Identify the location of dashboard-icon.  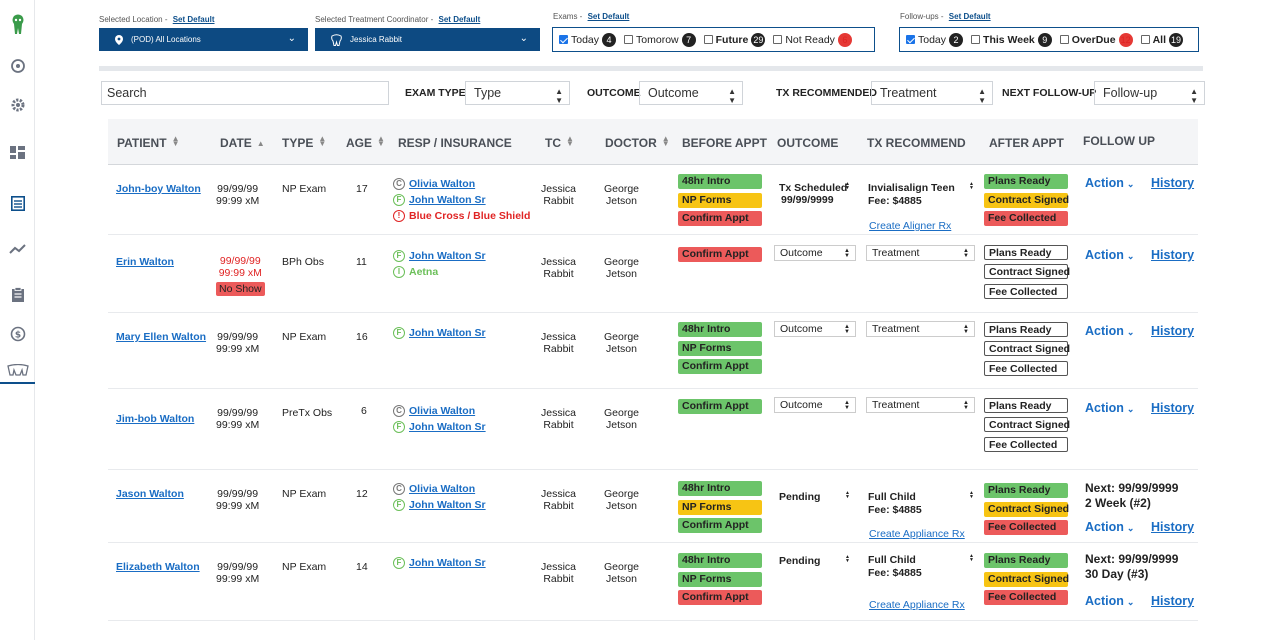
(17, 152).